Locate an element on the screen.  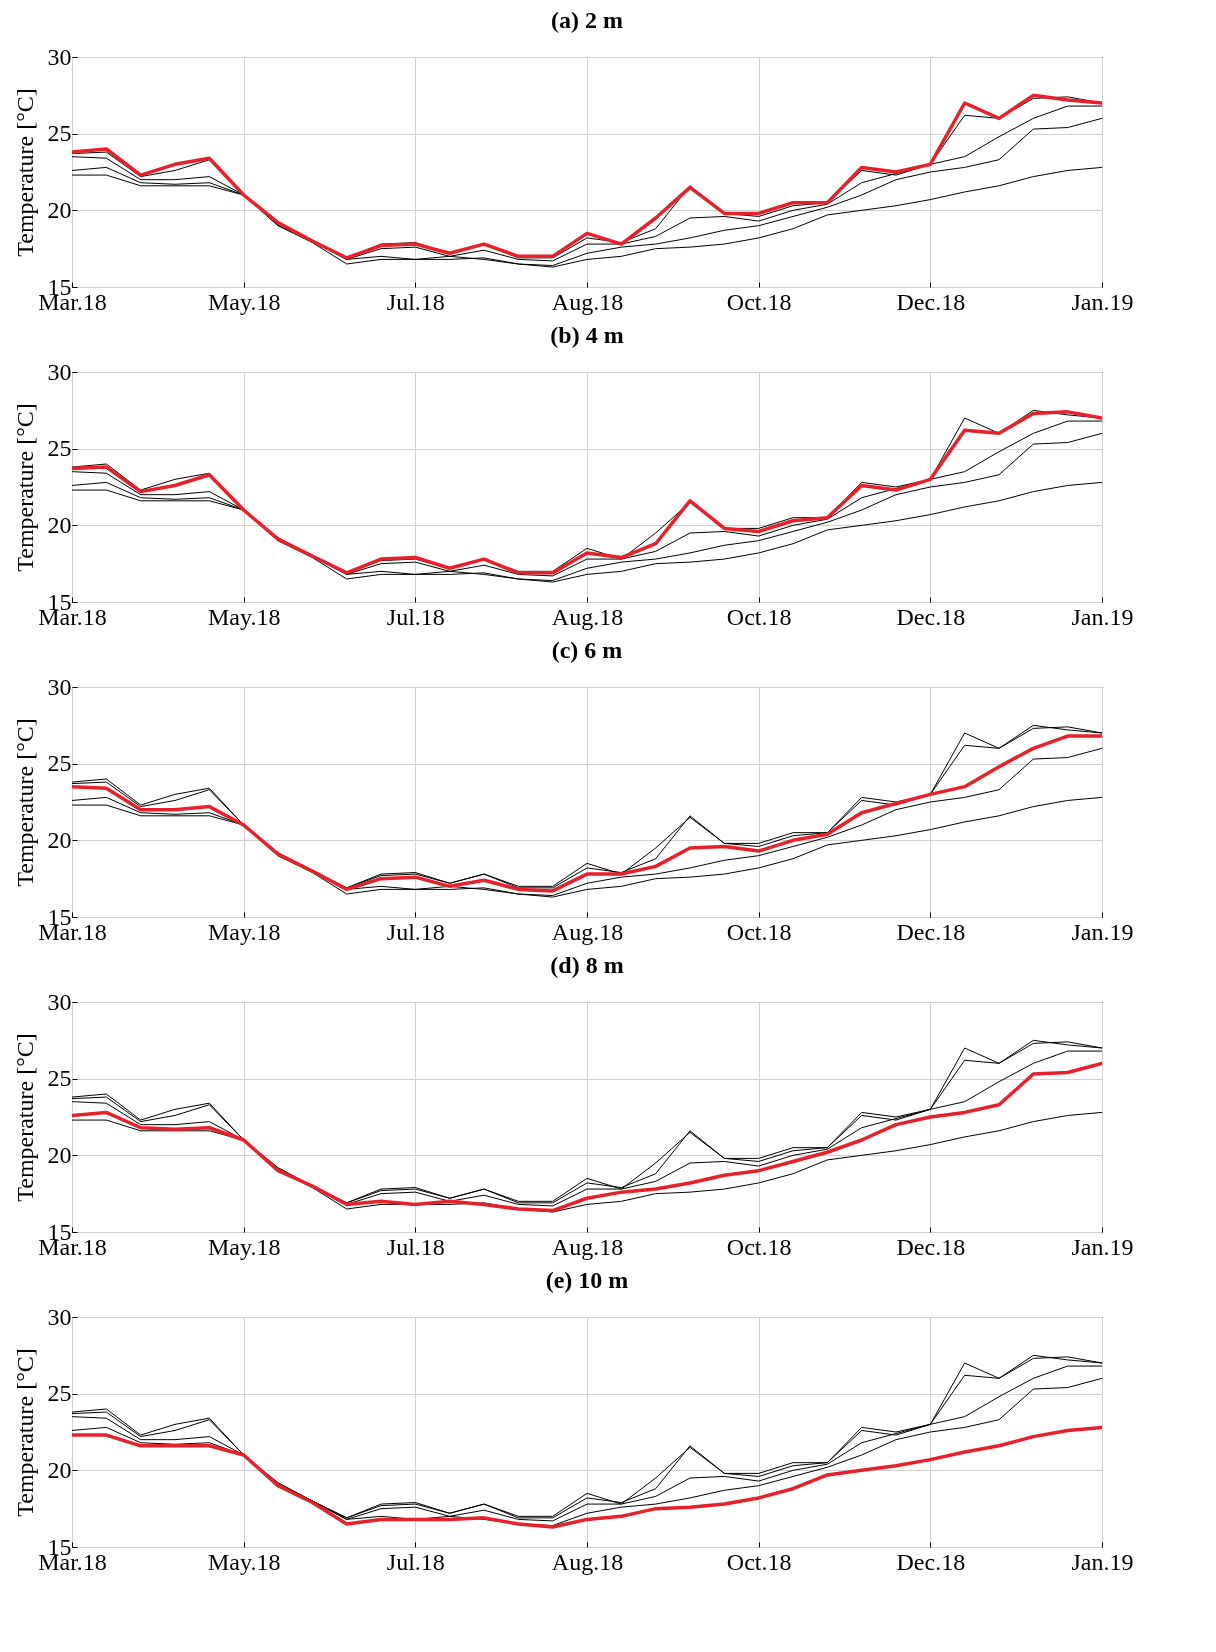
chart-title: (a) 2 m is located at coordinates (587, 20).